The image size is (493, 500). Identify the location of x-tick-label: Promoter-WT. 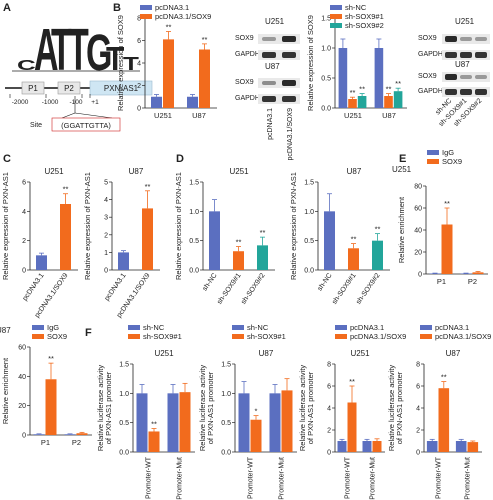
(251, 477).